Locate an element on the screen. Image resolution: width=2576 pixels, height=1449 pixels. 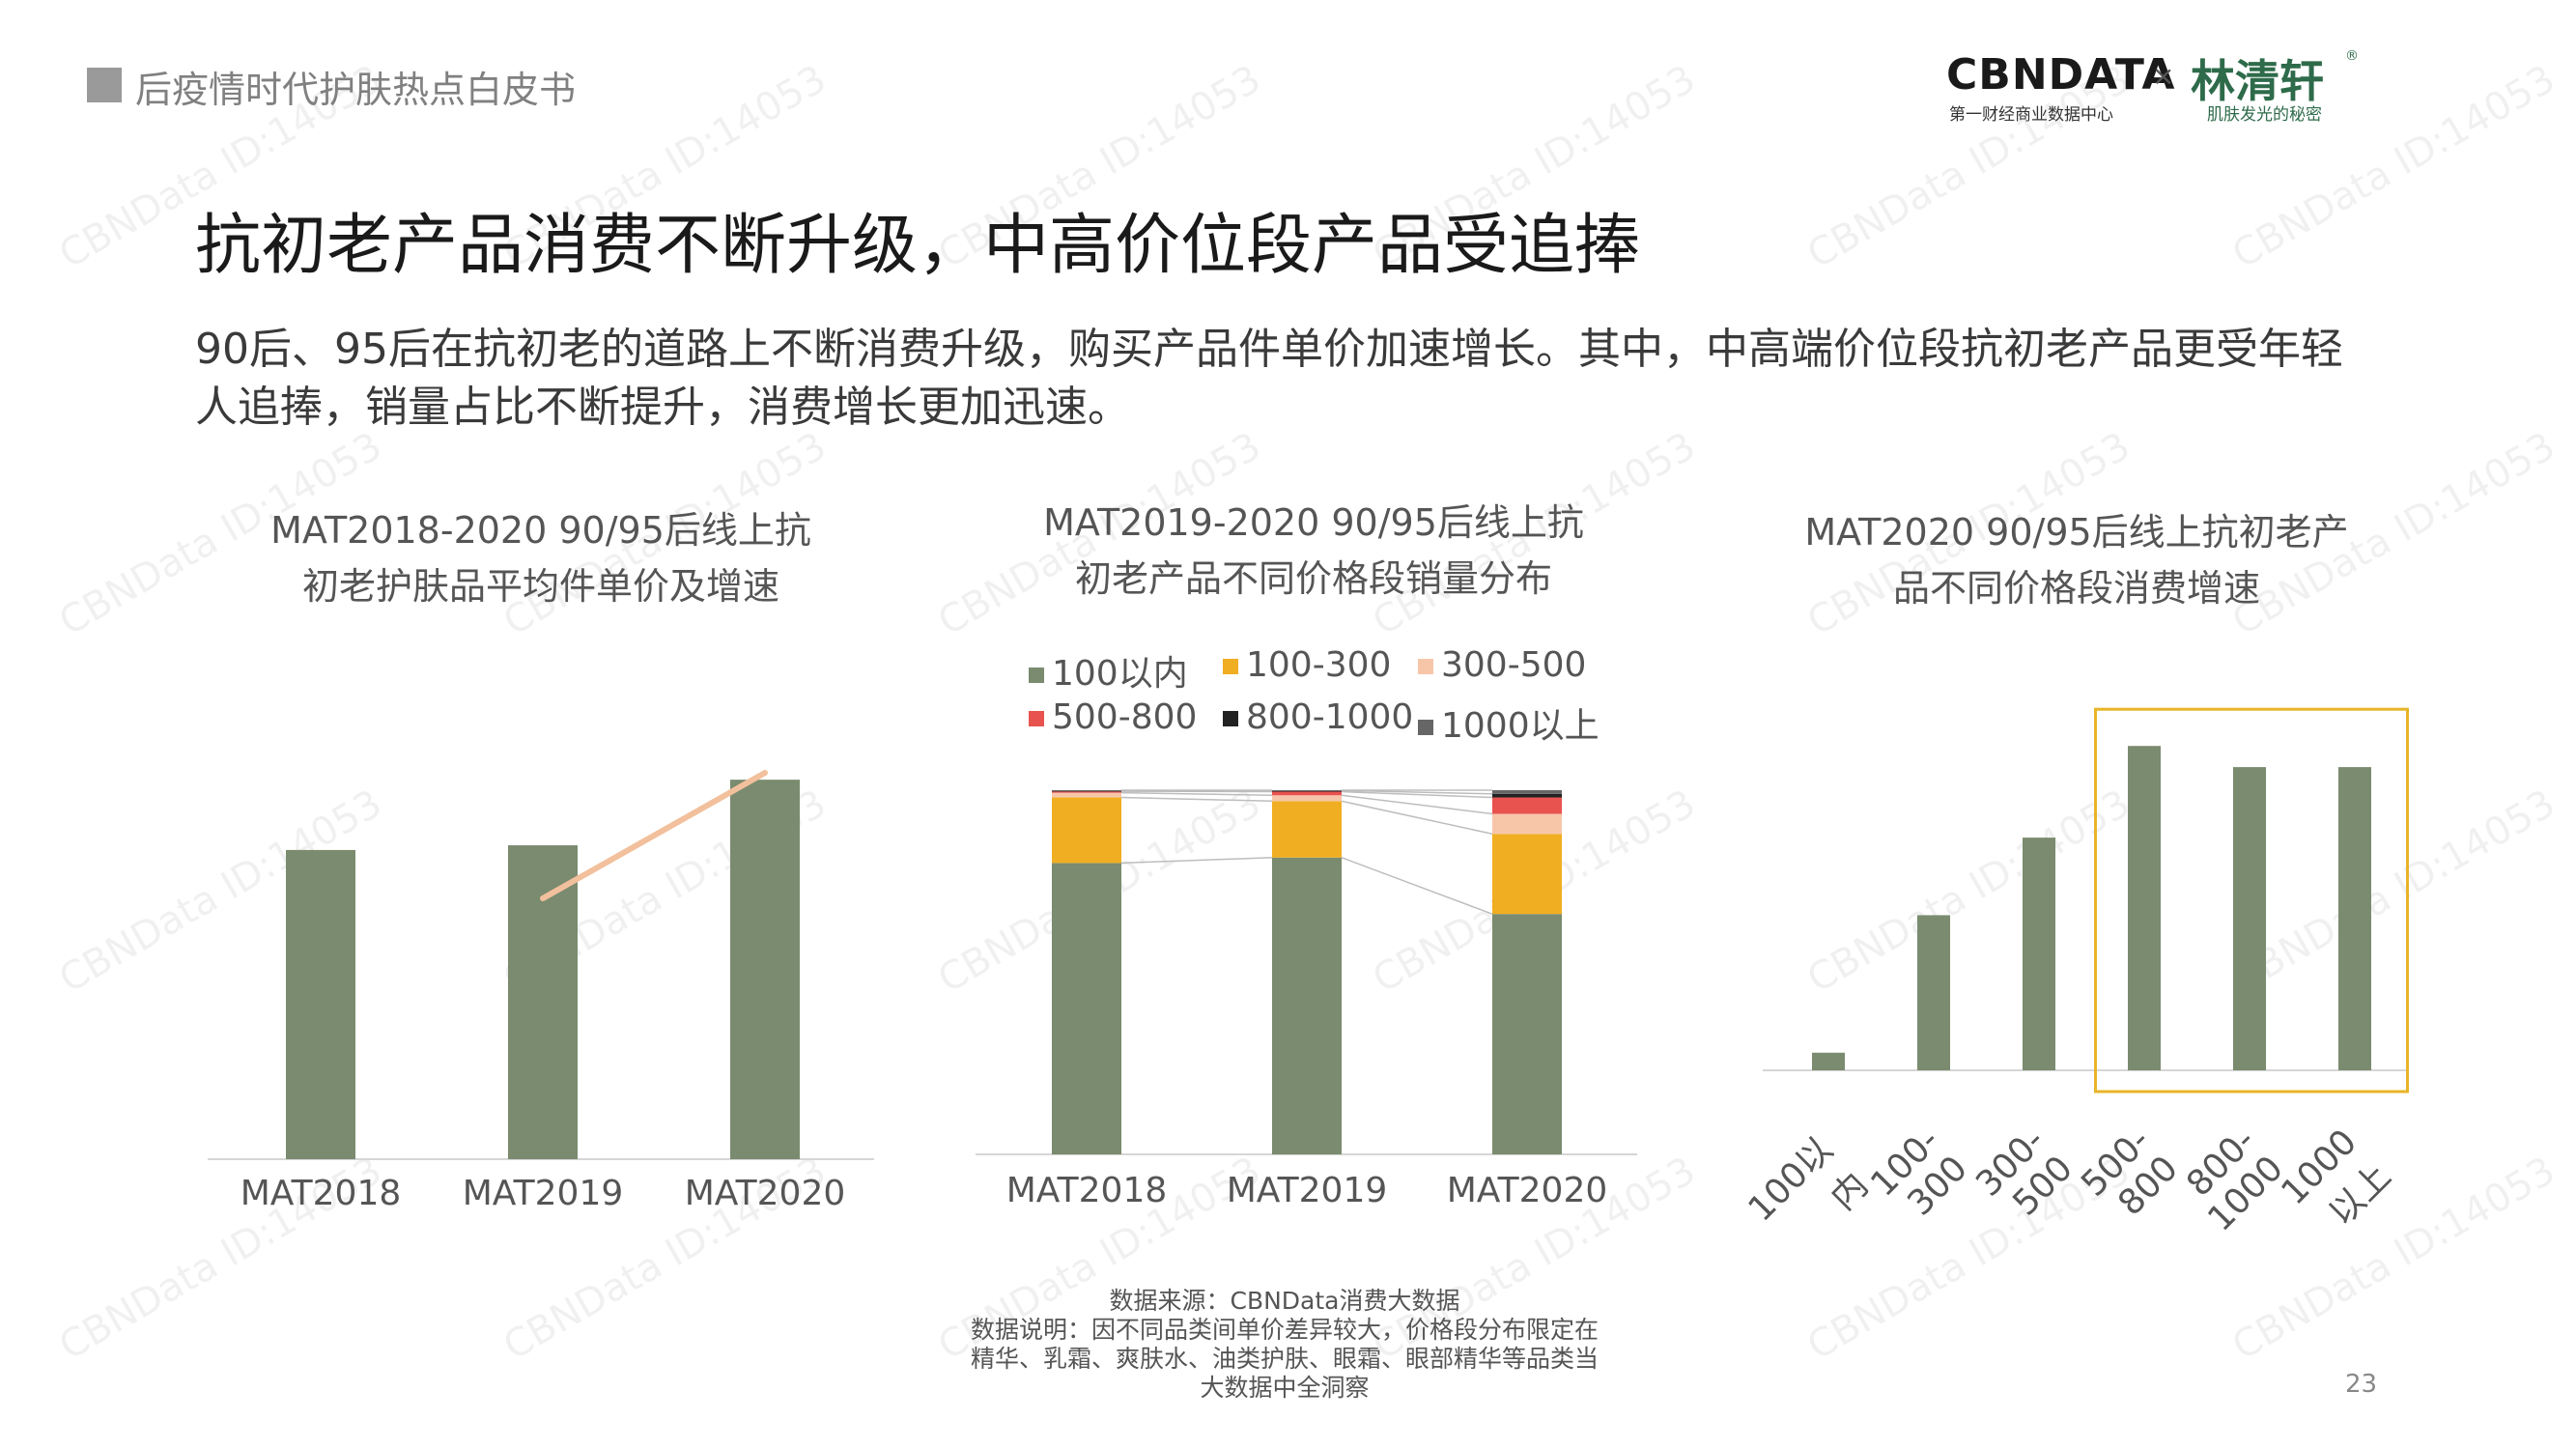
chart1-x-tick: MAT2020 is located at coordinates (765, 1193).